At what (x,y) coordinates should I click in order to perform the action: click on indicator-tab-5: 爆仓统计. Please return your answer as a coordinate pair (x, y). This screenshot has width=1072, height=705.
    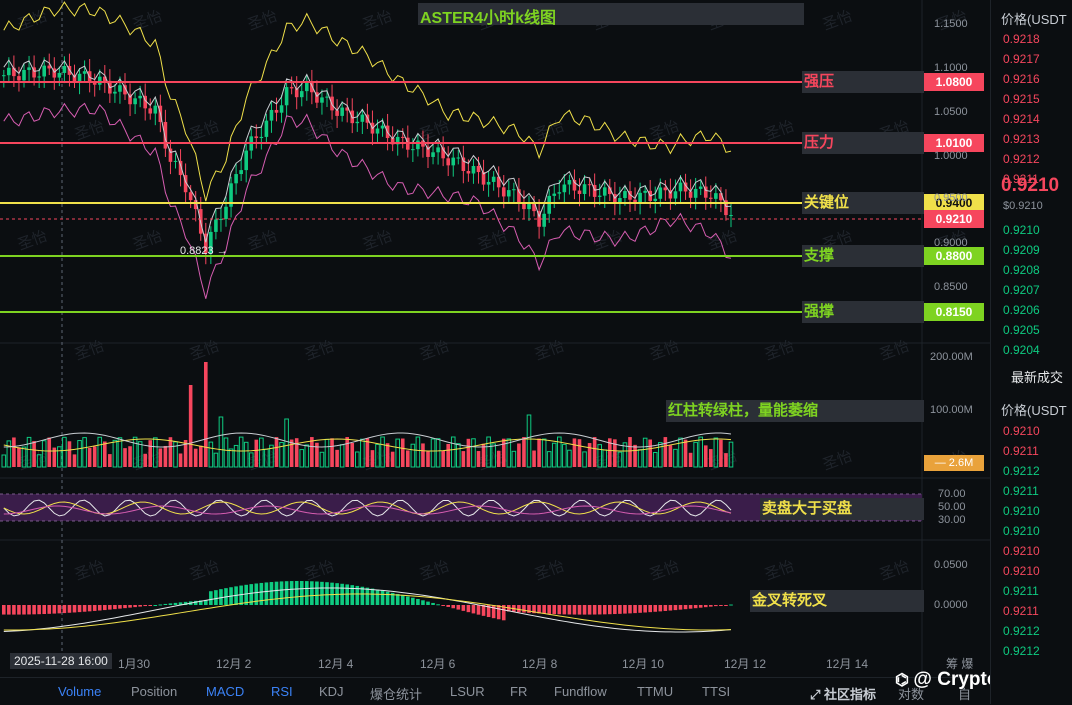
    Looking at the image, I should click on (396, 694).